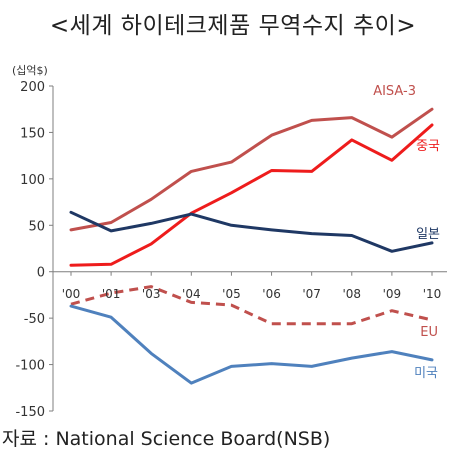  What do you see at coordinates (32, 180) in the screenshot?
I see `y-tick-label: 100` at bounding box center [32, 180].